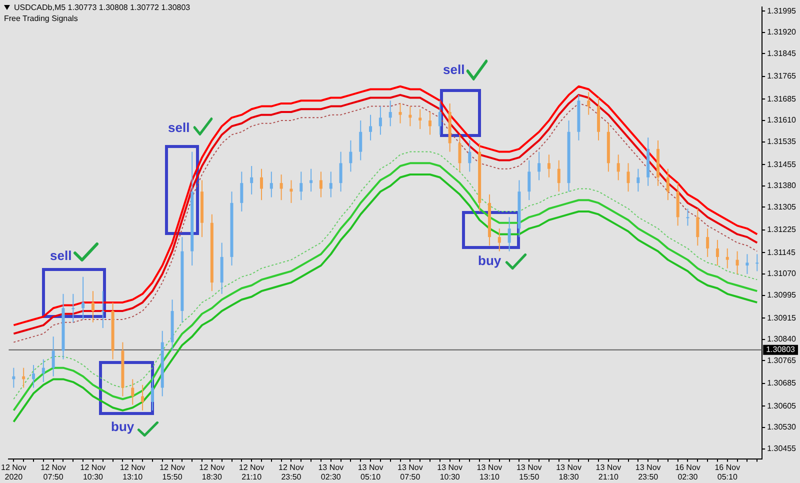 The image size is (800, 483). I want to click on y-tick-label: 1.31070, so click(782, 273).